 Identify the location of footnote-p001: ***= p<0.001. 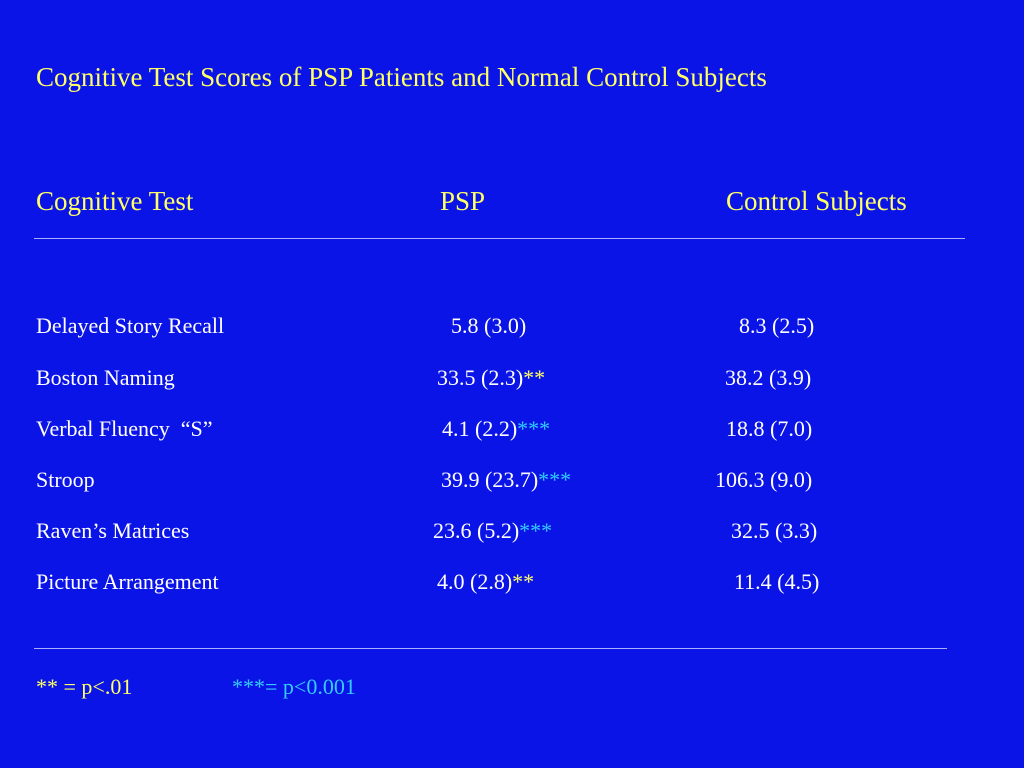
(294, 686).